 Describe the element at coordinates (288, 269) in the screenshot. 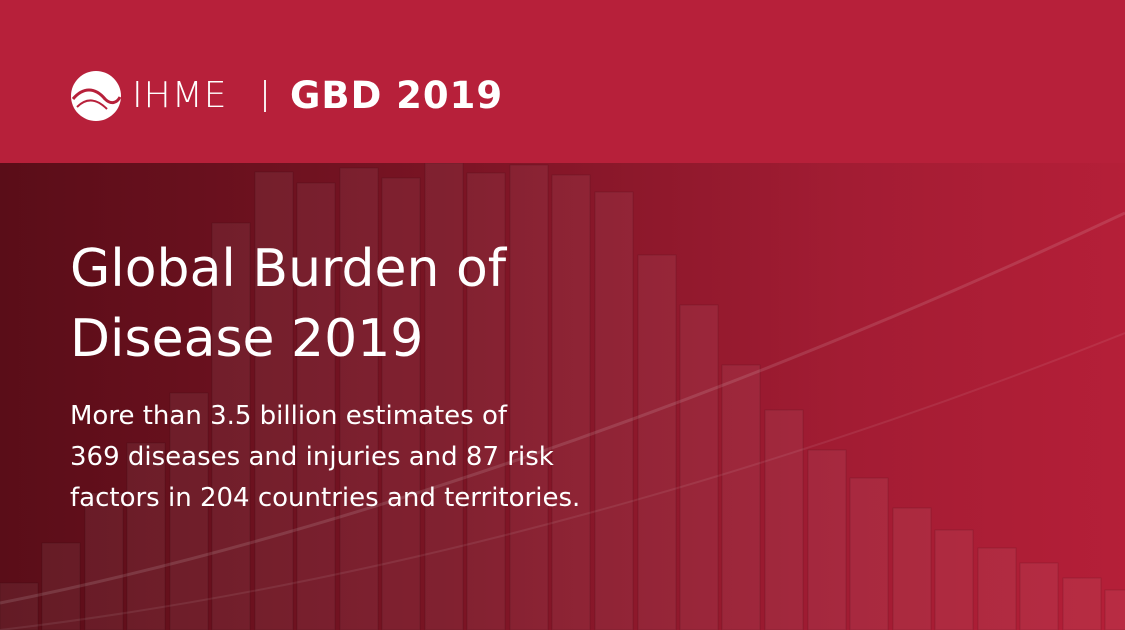

I see `title-line: Global Burden of` at that location.